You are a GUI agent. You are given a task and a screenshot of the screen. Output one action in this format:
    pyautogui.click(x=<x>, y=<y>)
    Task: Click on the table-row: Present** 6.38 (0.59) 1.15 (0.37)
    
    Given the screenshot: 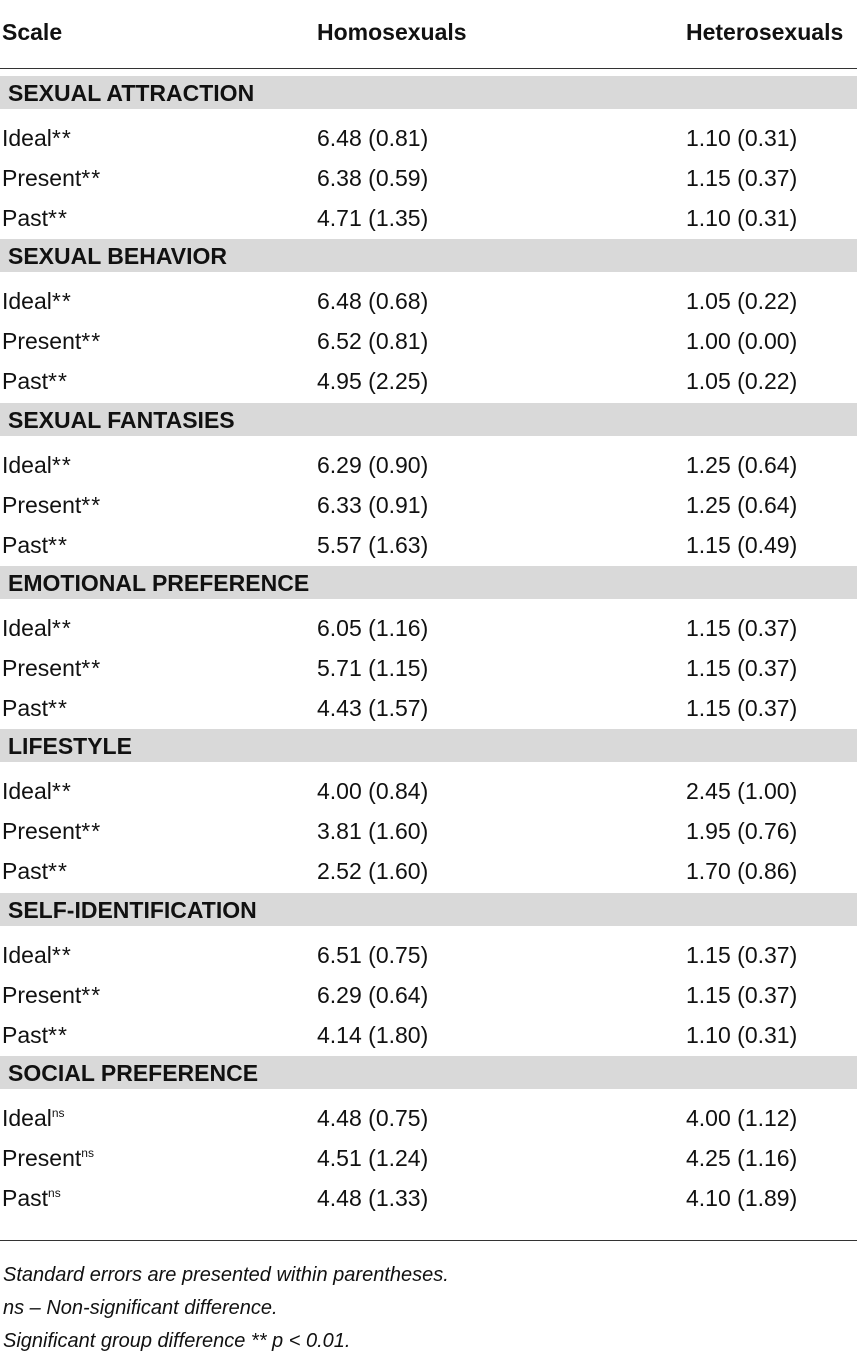 What is the action you would take?
    pyautogui.click(x=428, y=178)
    